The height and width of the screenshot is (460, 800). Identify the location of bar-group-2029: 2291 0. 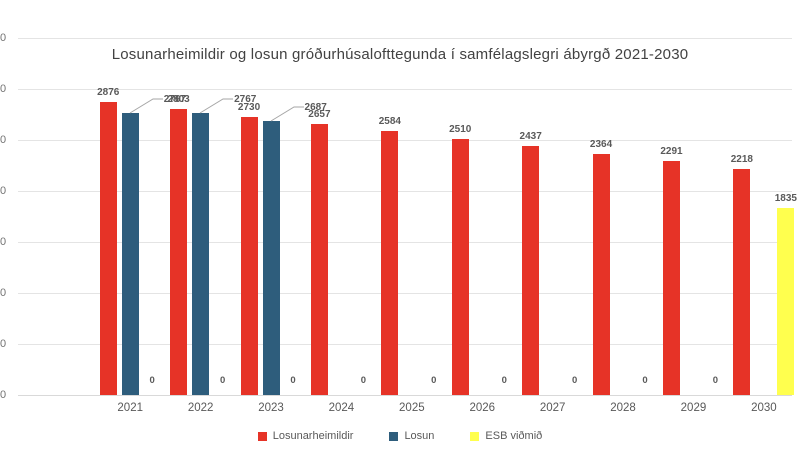
(693, 216).